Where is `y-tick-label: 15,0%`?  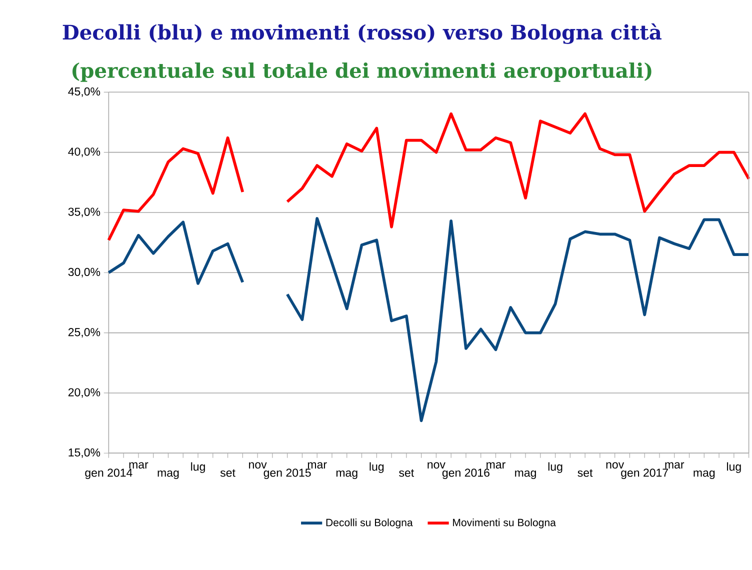 y-tick-label: 15,0% is located at coordinates (84, 453).